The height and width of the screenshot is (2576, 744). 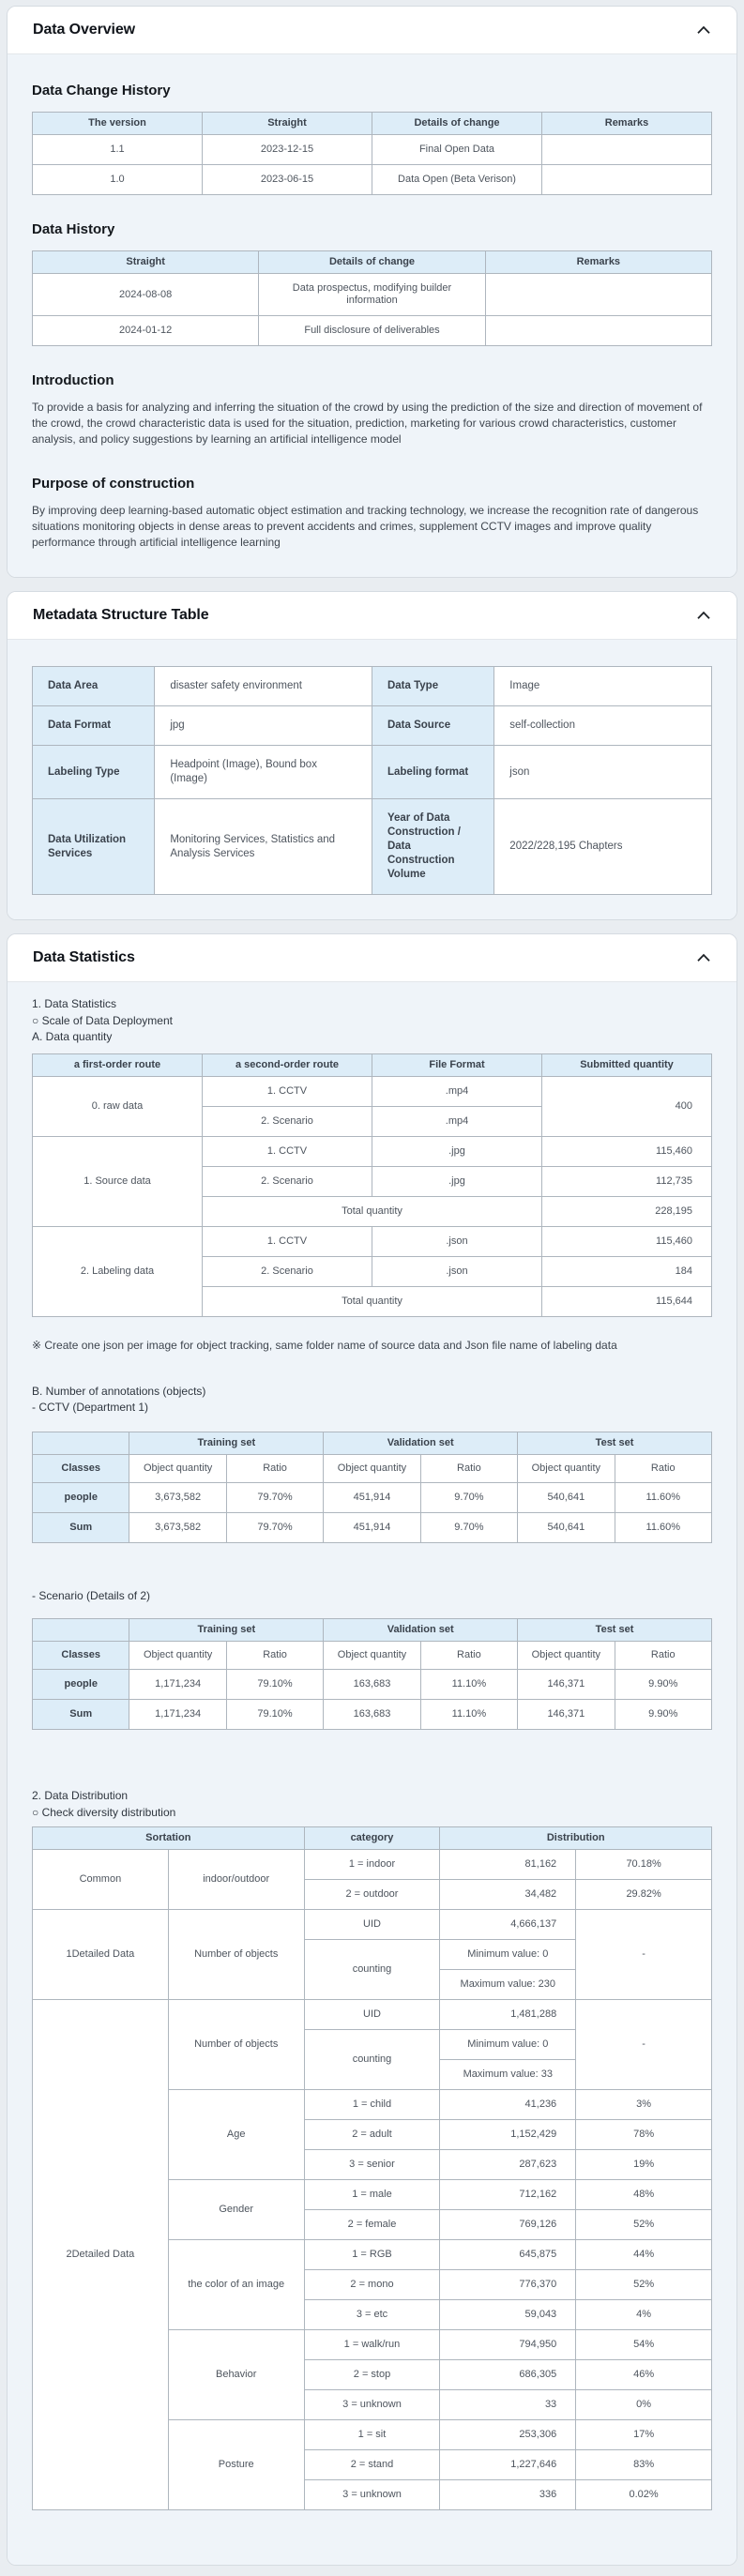 I want to click on cell-percent: 52%, so click(x=644, y=2285).